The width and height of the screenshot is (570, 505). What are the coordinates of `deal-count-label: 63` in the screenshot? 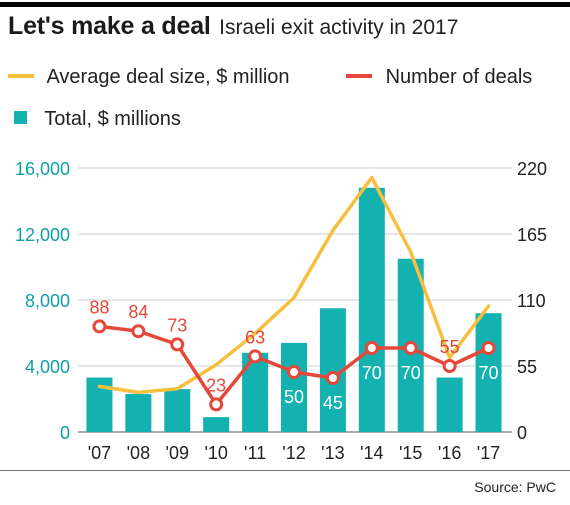 It's located at (255, 337).